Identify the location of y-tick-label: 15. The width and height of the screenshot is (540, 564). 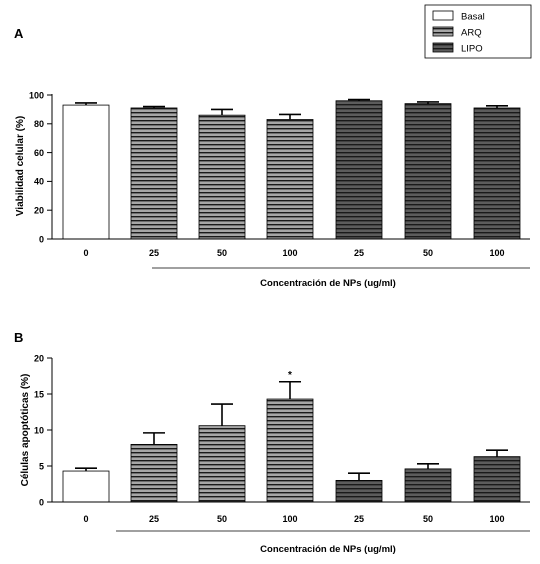
(39, 394).